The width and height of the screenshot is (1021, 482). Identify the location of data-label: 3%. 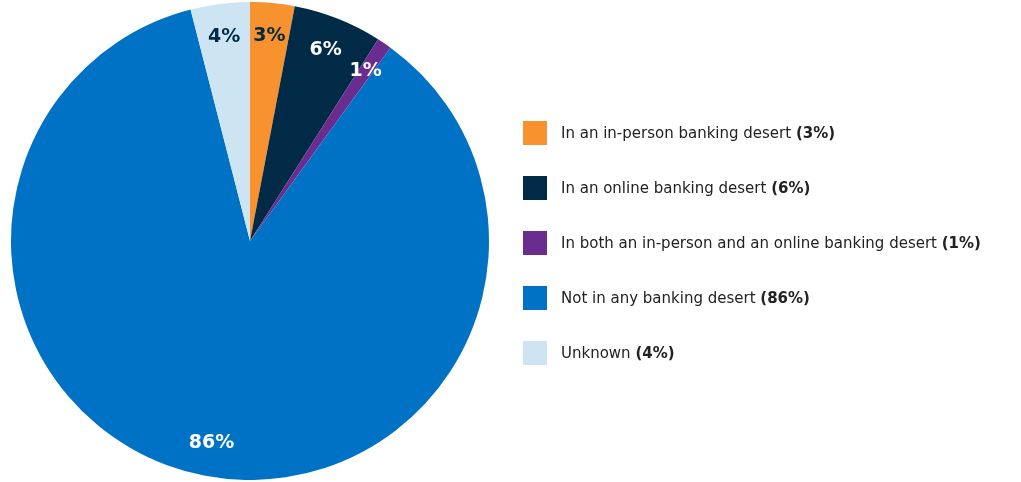
(269, 34).